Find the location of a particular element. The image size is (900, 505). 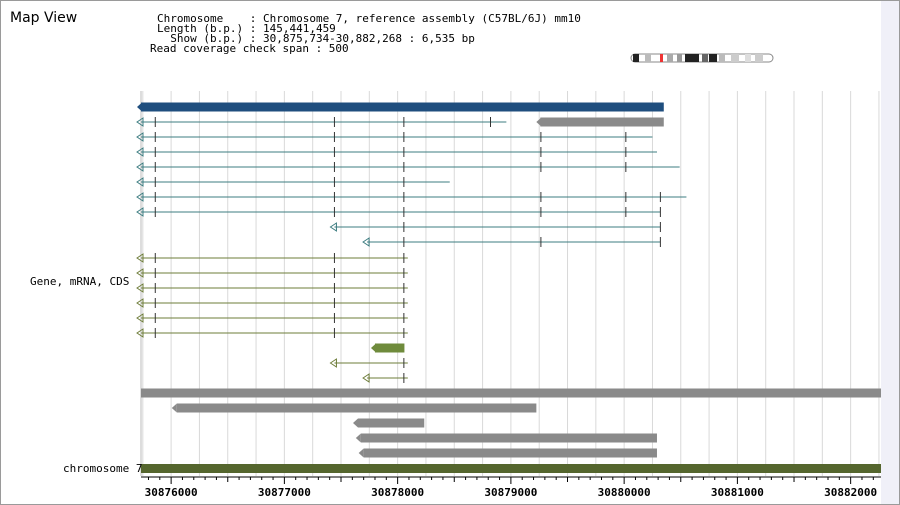

gene-bar is located at coordinates (400, 107).